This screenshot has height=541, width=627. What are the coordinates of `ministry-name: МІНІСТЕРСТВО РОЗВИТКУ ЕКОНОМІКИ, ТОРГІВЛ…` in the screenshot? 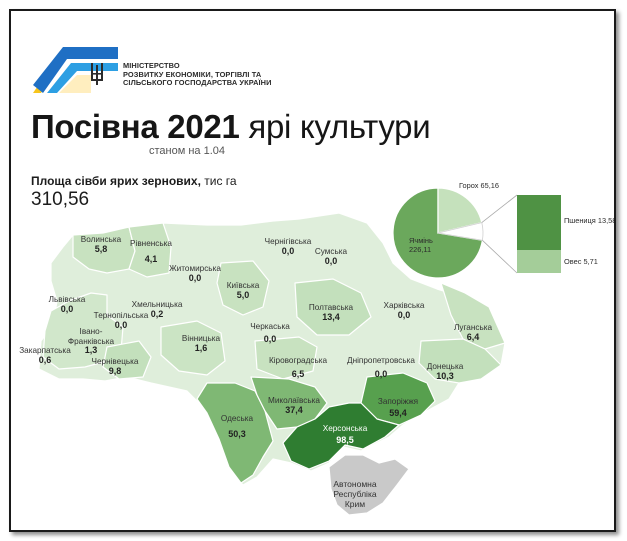 It's located at (197, 74).